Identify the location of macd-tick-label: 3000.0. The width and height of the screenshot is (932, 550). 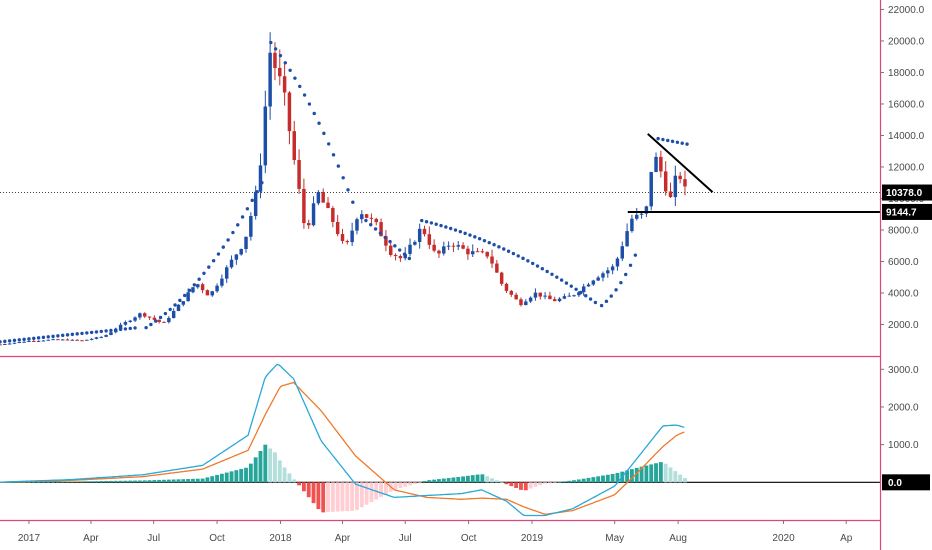
(903, 370).